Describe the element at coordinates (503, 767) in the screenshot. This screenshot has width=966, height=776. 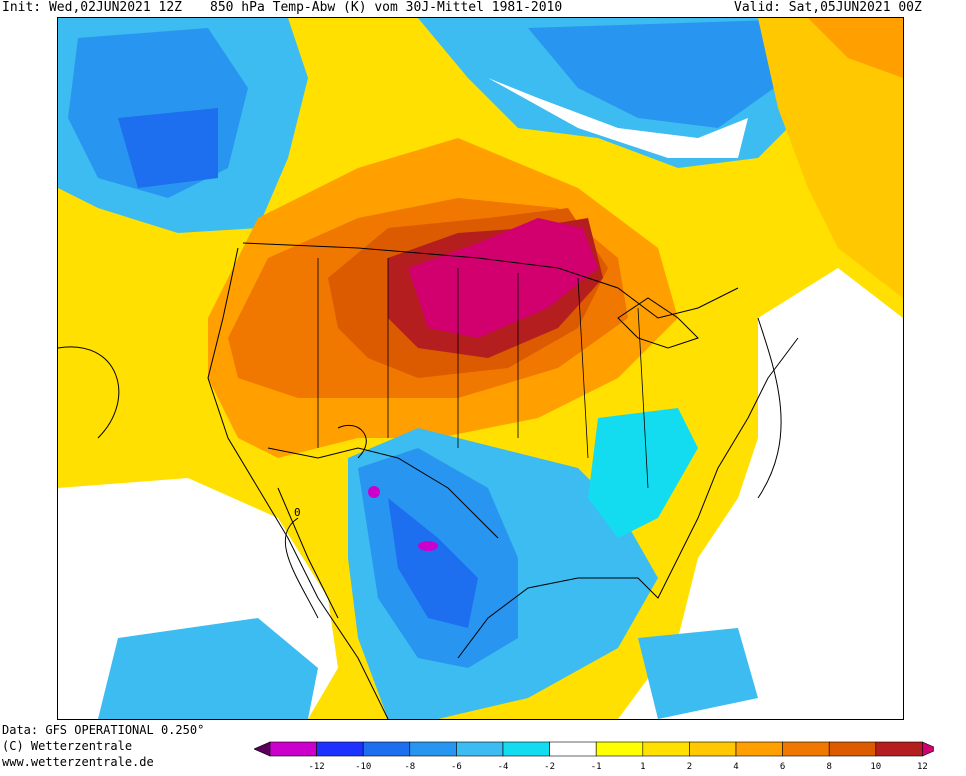
I see `colorbar-tick-label: -4` at that location.